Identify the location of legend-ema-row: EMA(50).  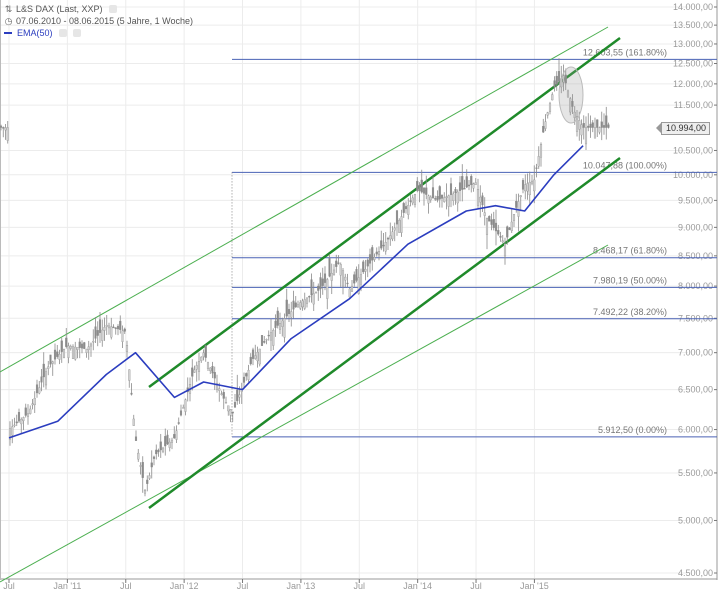
(98, 33).